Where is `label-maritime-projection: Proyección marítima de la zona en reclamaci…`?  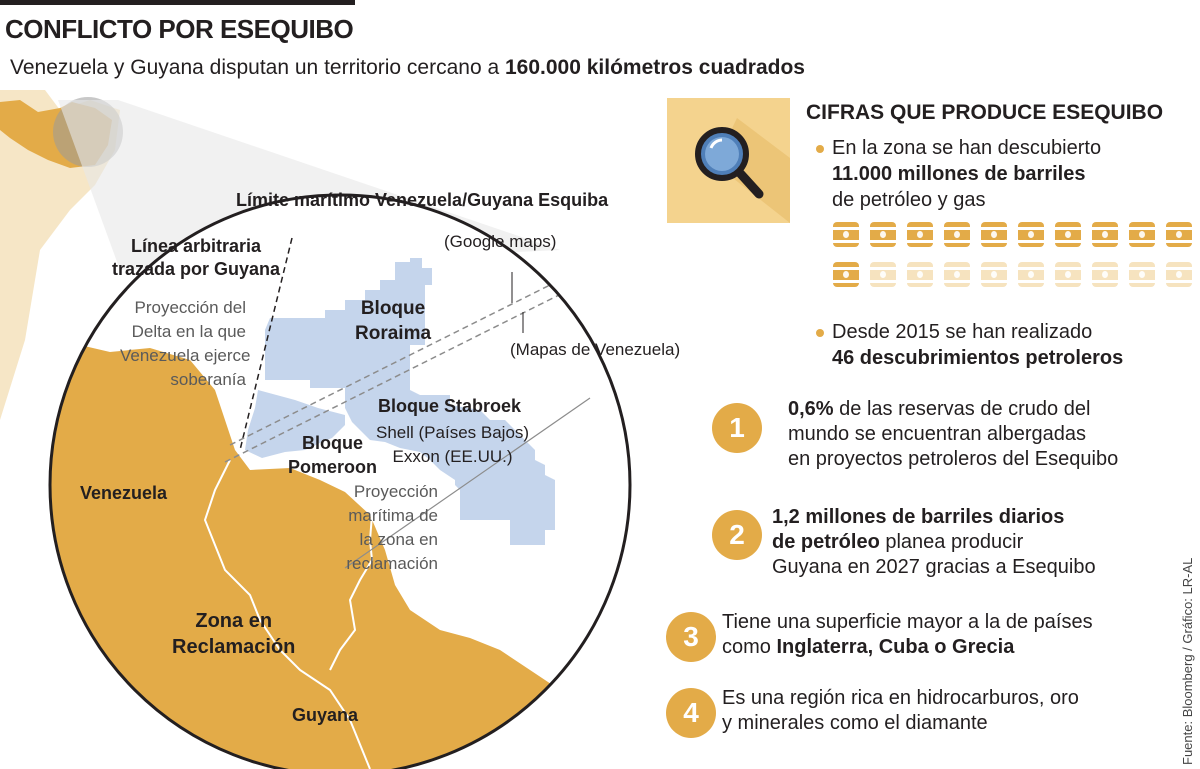
label-maritime-projection: Proyección marítima de la zona en reclamaci… is located at coordinates (392, 527).